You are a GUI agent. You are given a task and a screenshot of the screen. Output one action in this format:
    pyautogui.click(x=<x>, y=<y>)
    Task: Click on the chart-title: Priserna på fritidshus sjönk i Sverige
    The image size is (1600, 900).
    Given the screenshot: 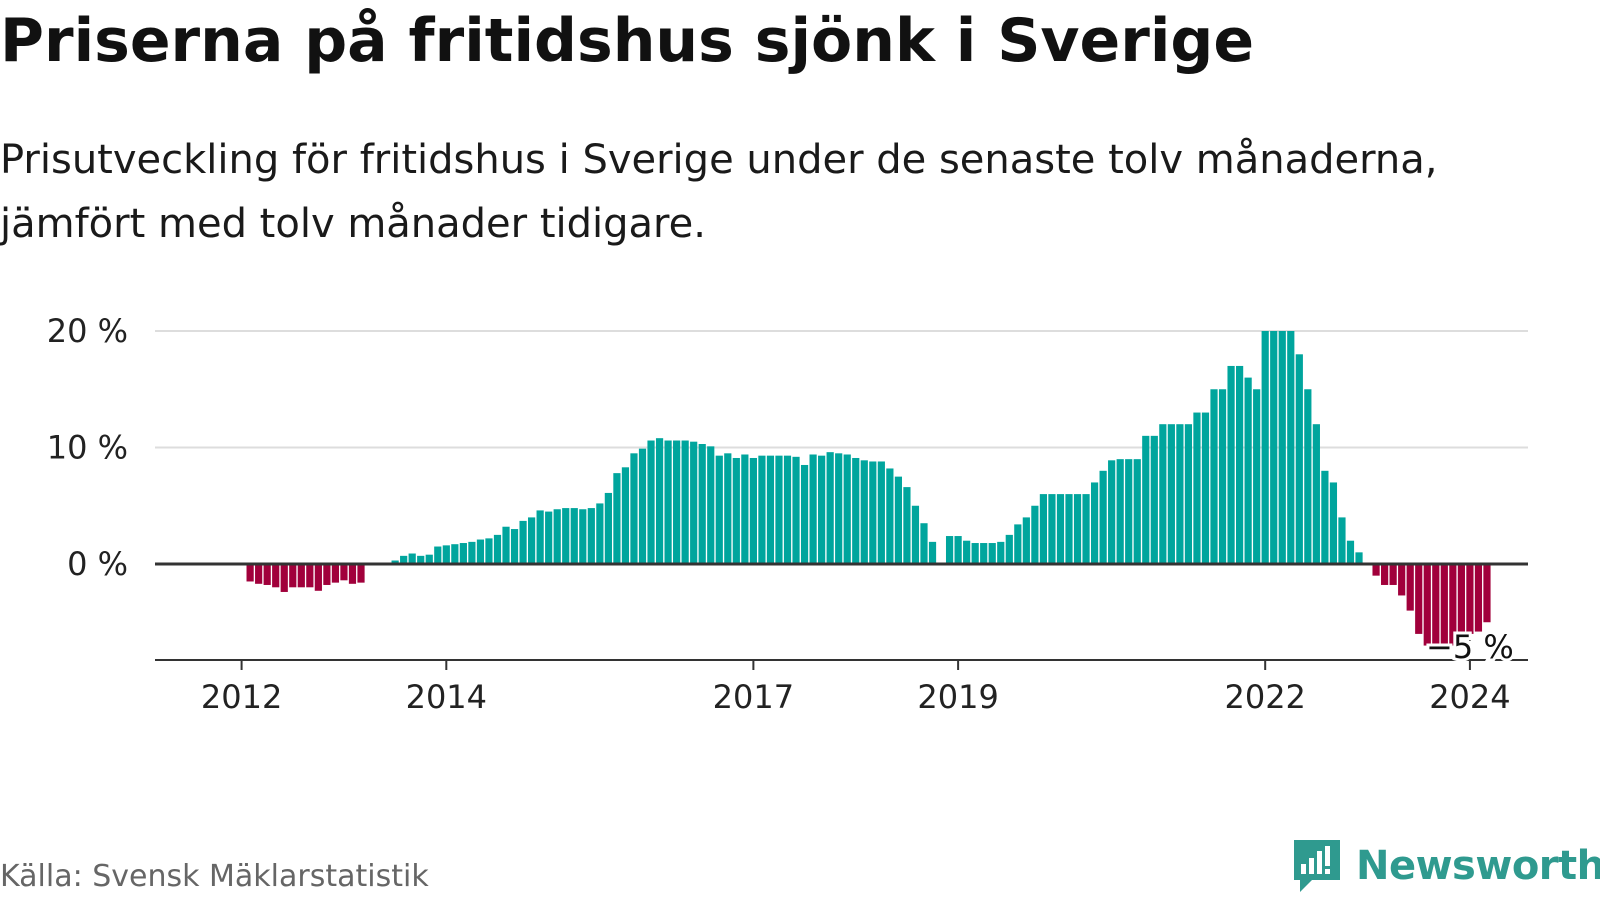 What is the action you would take?
    pyautogui.click(x=627, y=41)
    